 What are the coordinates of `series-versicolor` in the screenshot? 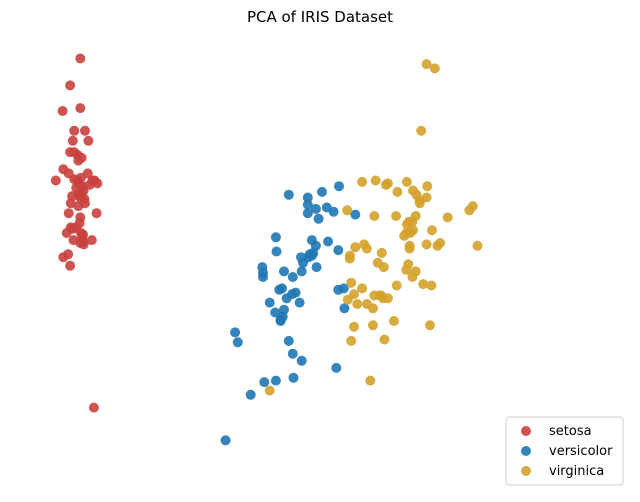 It's located at (290, 313).